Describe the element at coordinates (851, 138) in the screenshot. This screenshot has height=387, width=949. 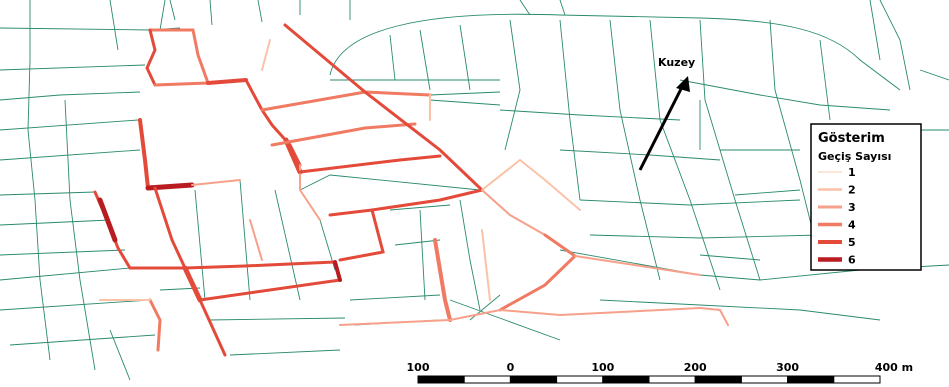
I see `legend-title: Gösterim` at that location.